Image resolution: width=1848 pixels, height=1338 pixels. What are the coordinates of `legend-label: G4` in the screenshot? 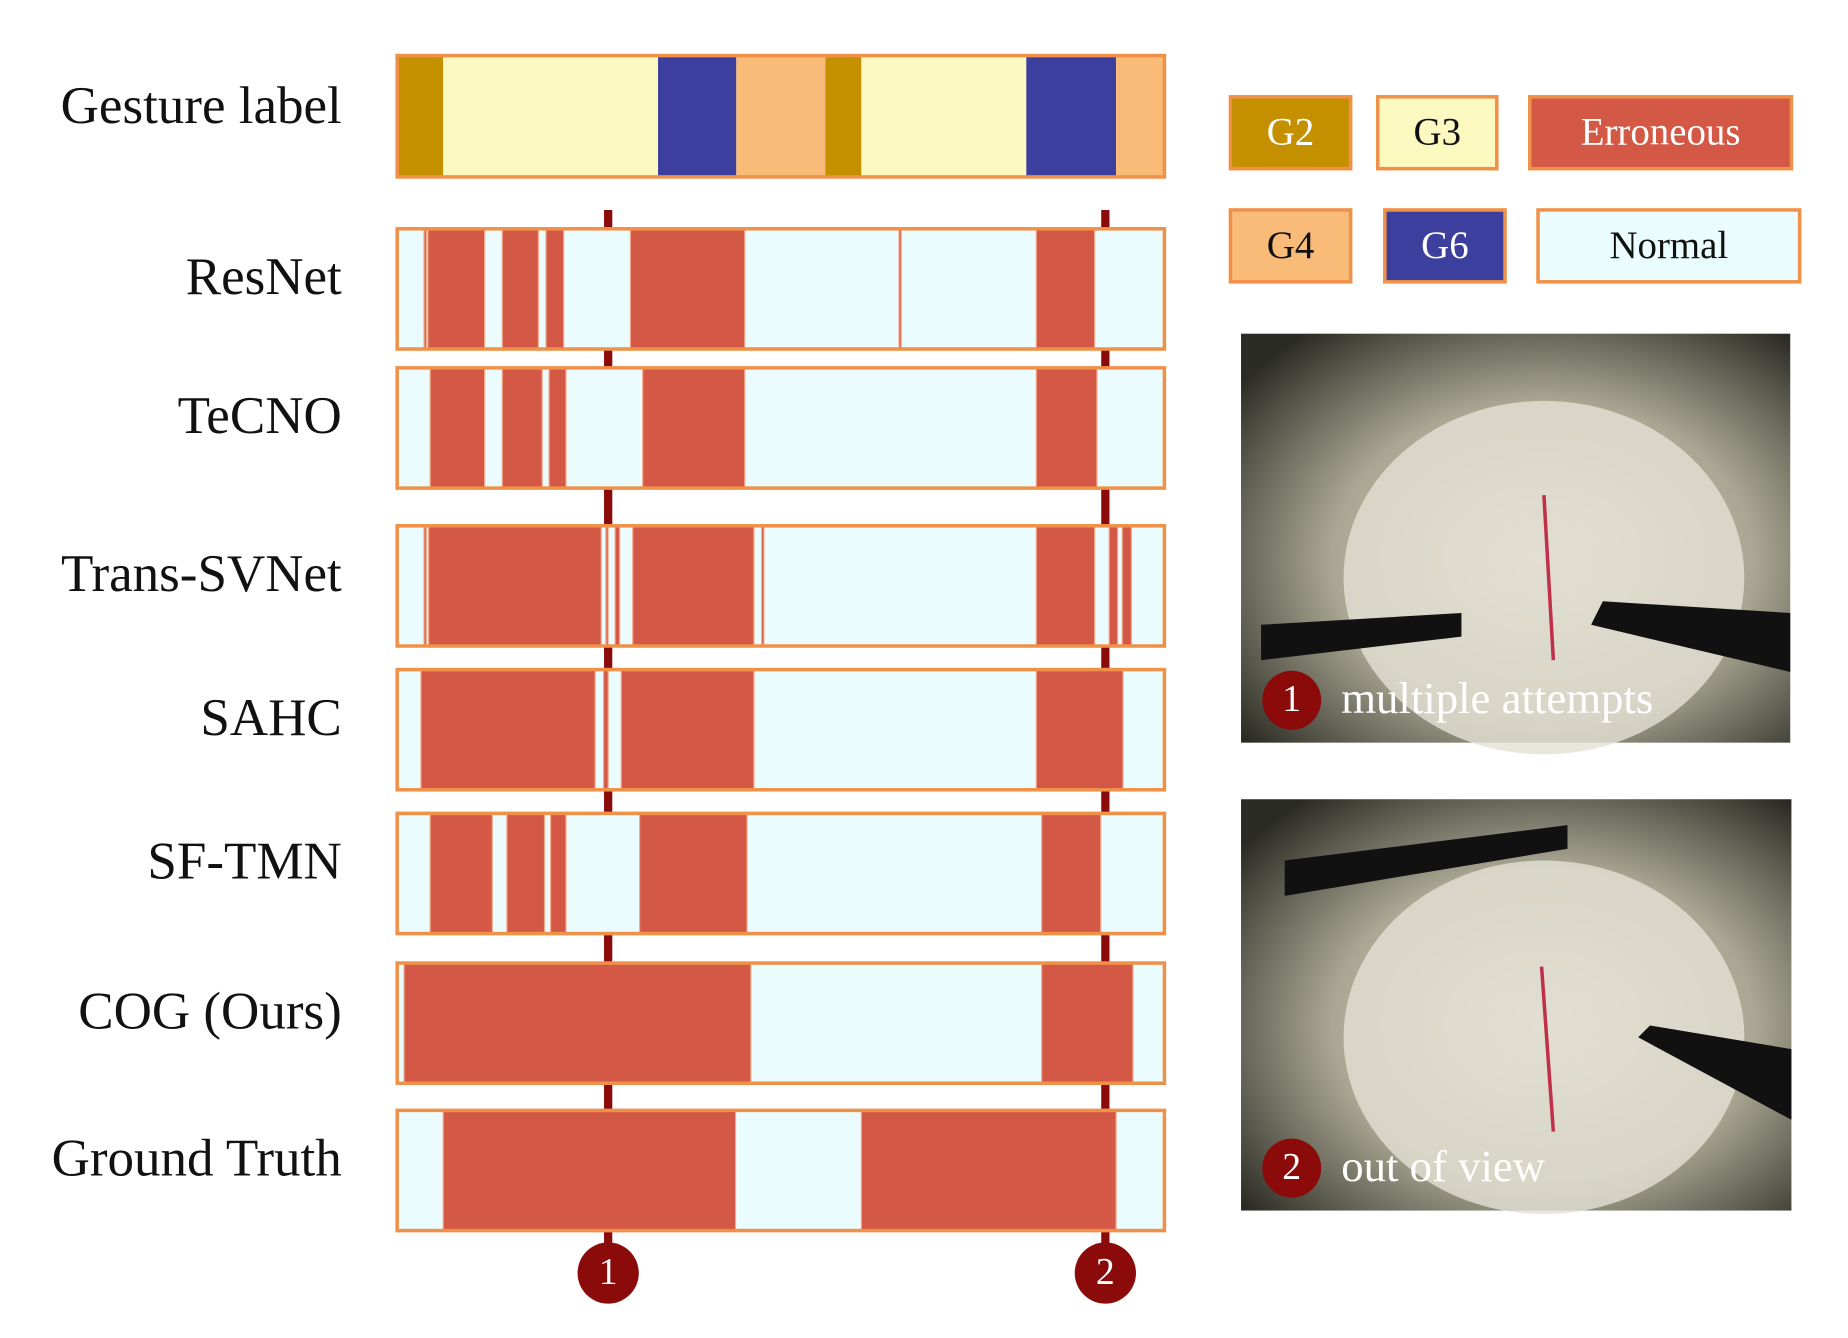 It's located at (1291, 245).